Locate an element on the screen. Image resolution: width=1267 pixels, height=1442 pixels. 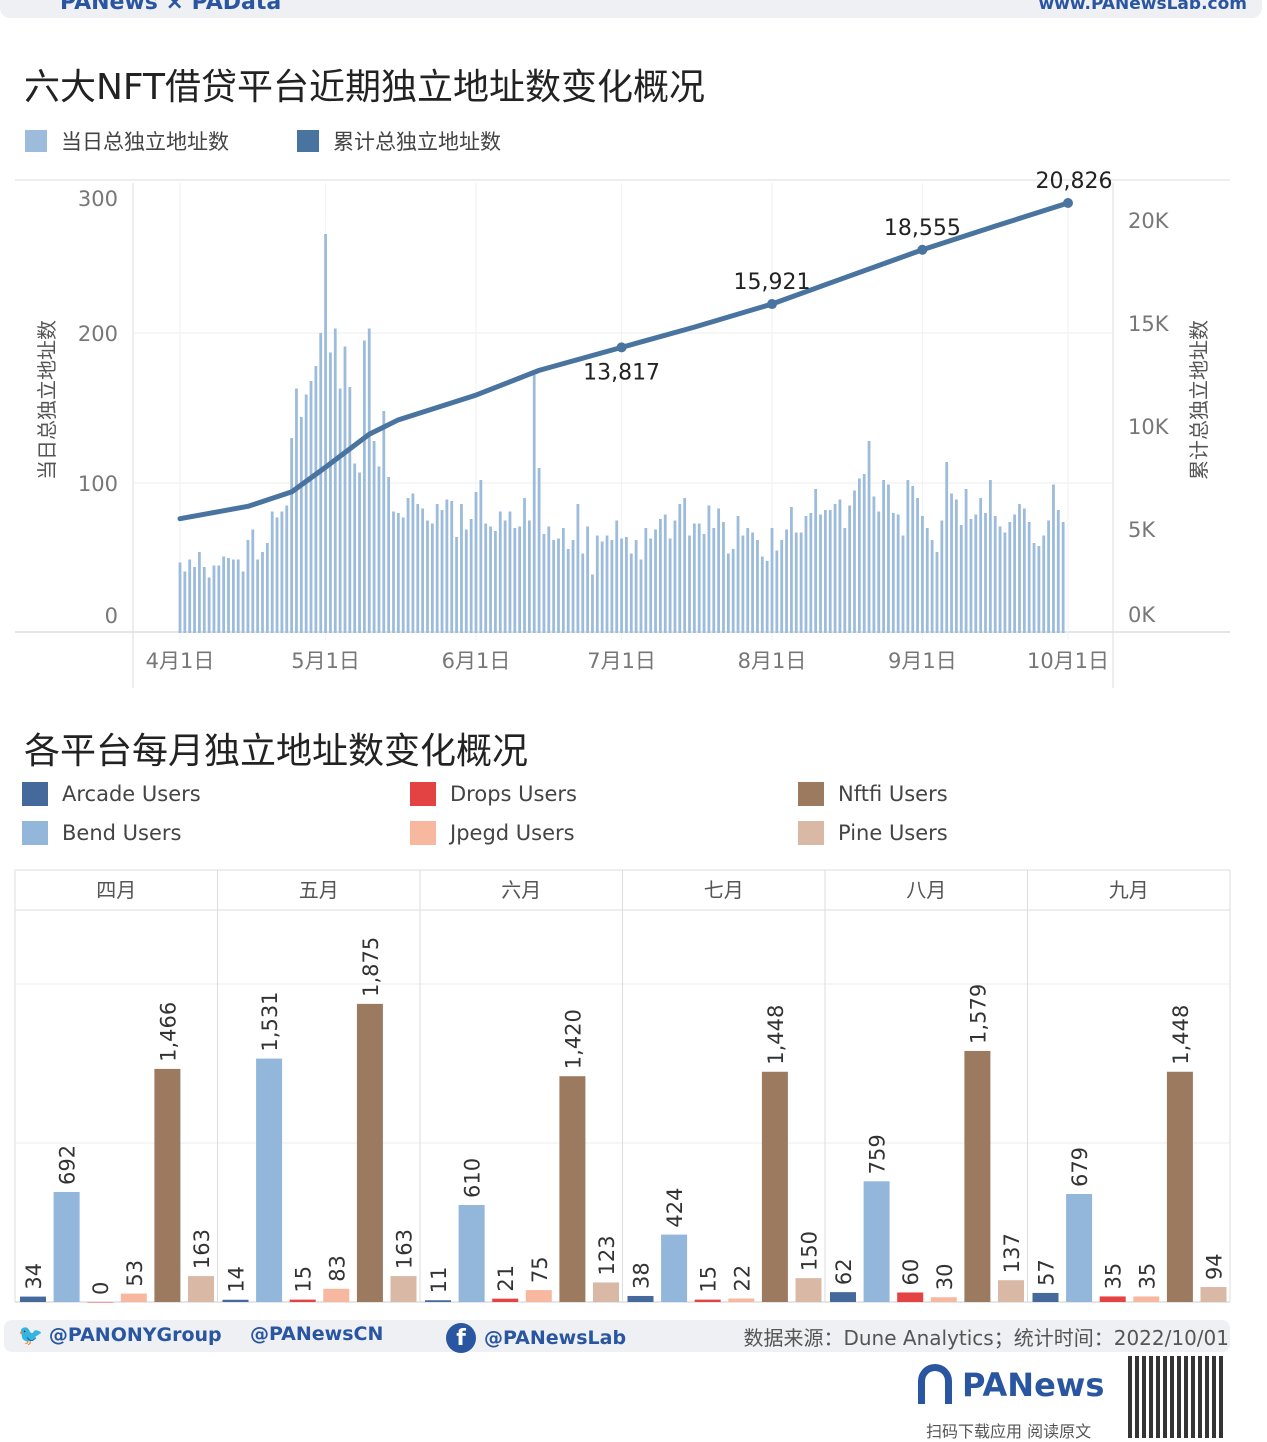
x-tick-label: 7月1日 is located at coordinates (621, 661).